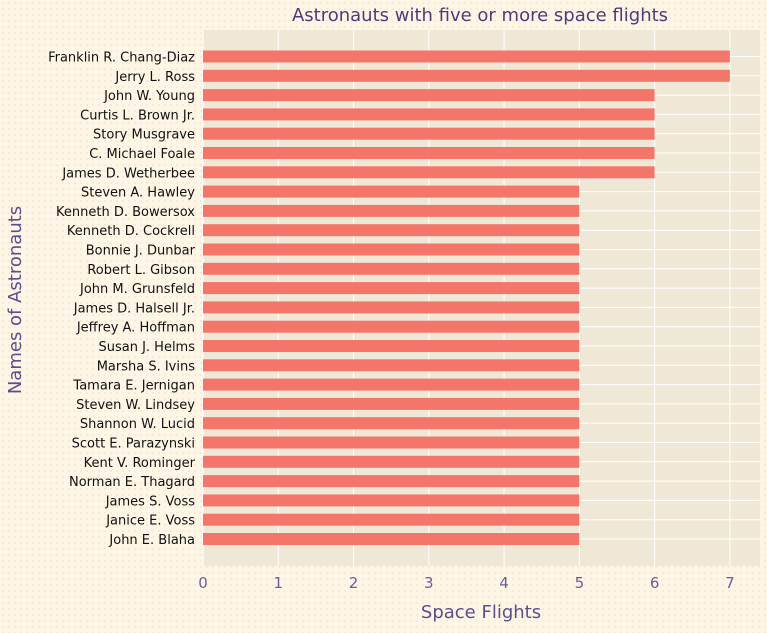  I want to click on x-tick-label: 6, so click(655, 583).